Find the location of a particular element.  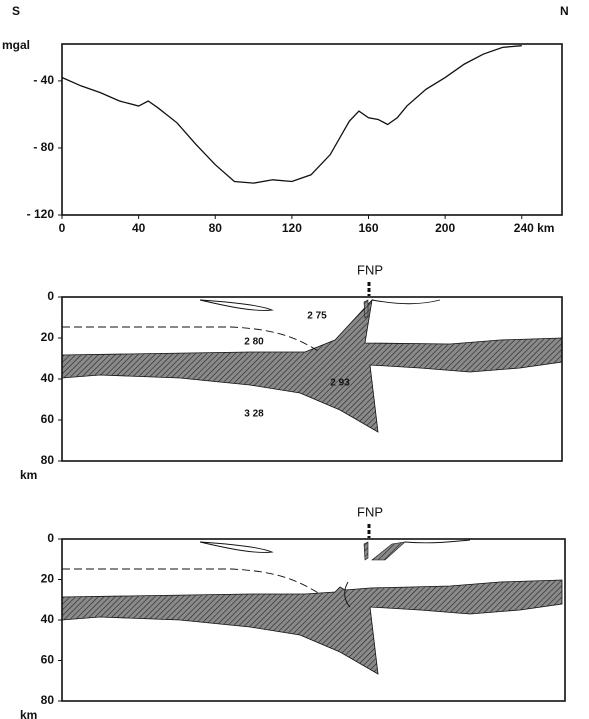

right-label: N is located at coordinates (564, 11).